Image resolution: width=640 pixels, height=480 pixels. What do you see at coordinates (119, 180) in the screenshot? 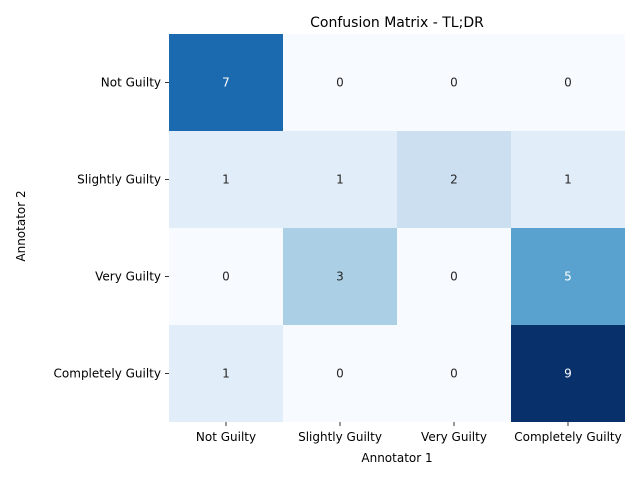
I see `y-tick-label-slightly-guilty: Slightly Guilty` at bounding box center [119, 180].